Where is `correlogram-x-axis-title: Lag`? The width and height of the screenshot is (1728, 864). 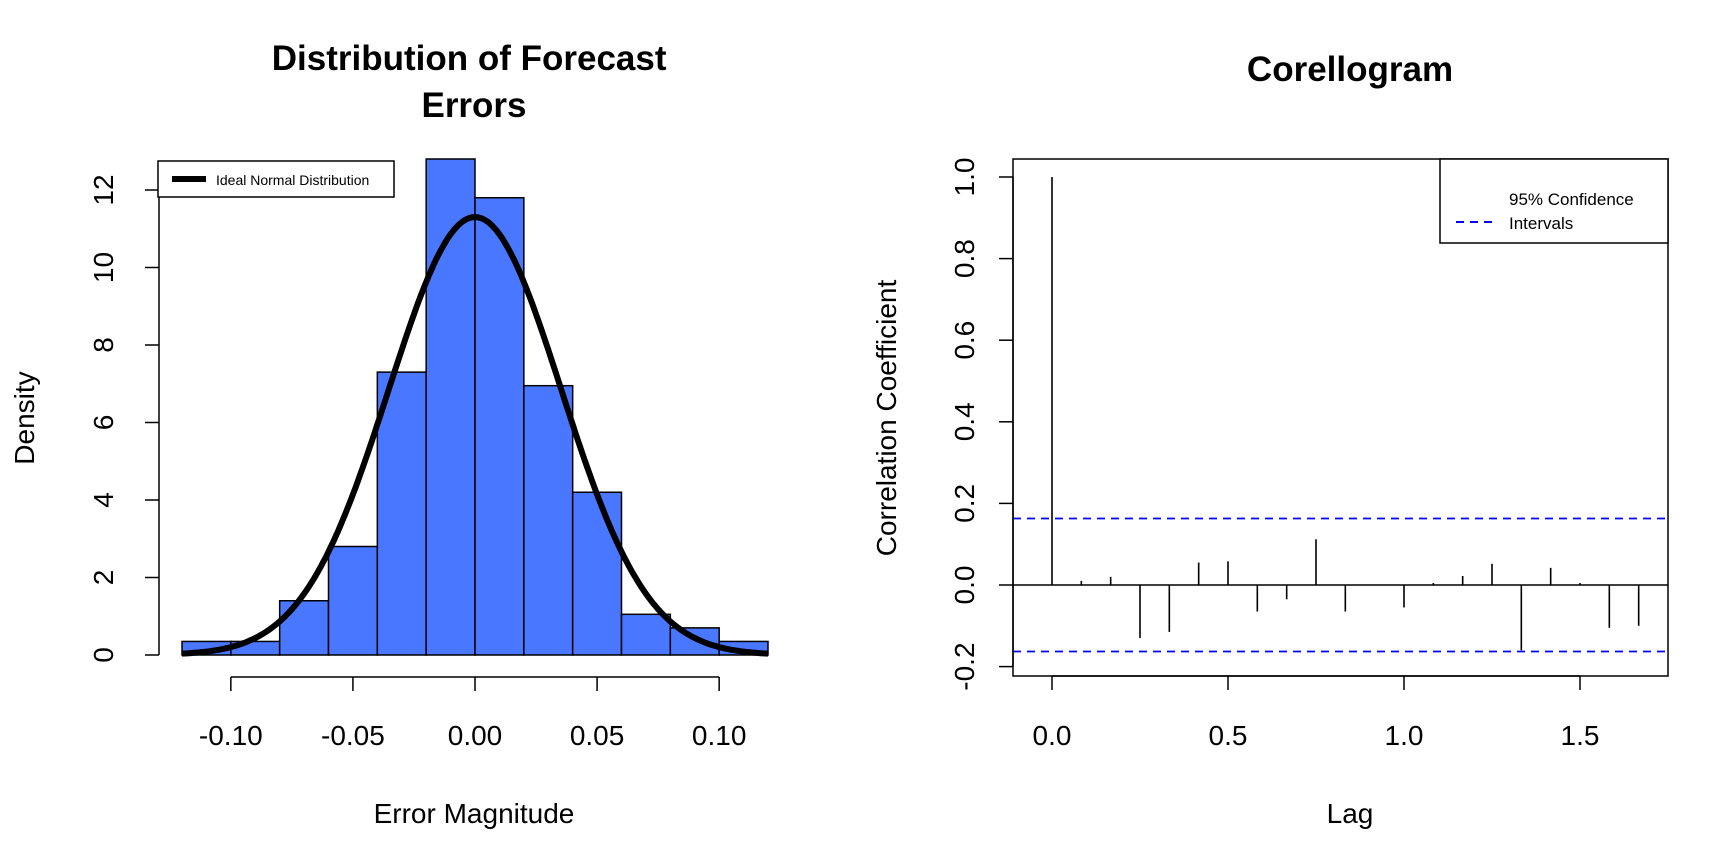 correlogram-x-axis-title: Lag is located at coordinates (1350, 813).